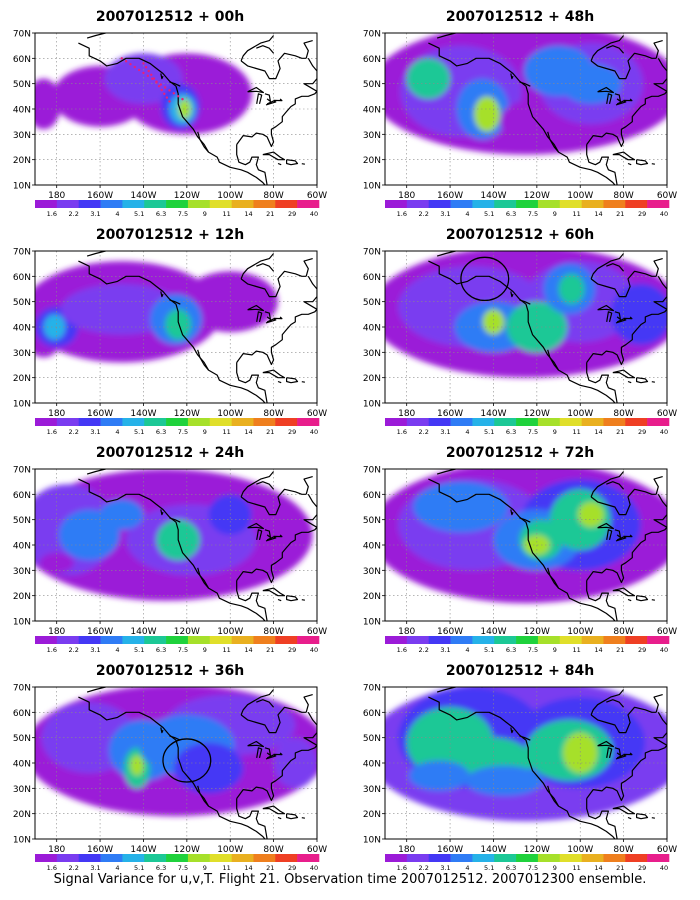 The image size is (700, 900). Describe the element at coordinates (292, 432) in the screenshot. I see `colorbar-label: 29` at that location.